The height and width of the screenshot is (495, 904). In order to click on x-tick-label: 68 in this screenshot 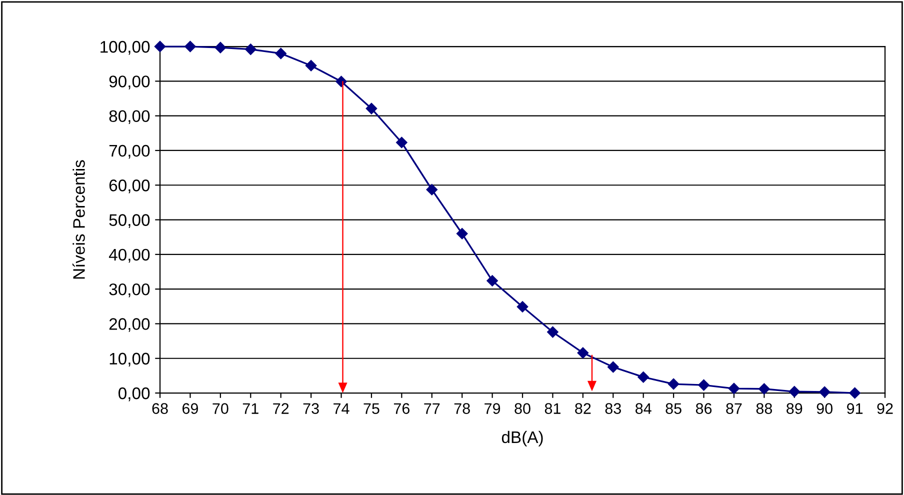, I will do `click(160, 408)`.